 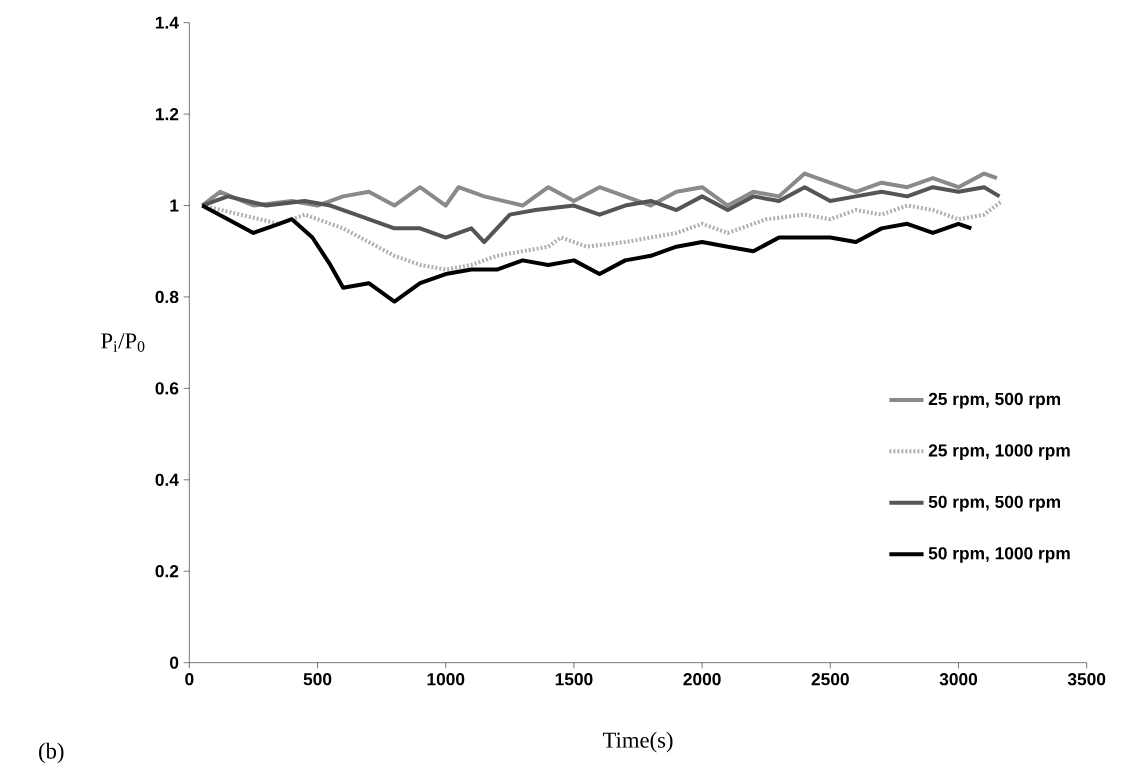 I want to click on y-tick-label: 1.4, so click(x=167, y=22).